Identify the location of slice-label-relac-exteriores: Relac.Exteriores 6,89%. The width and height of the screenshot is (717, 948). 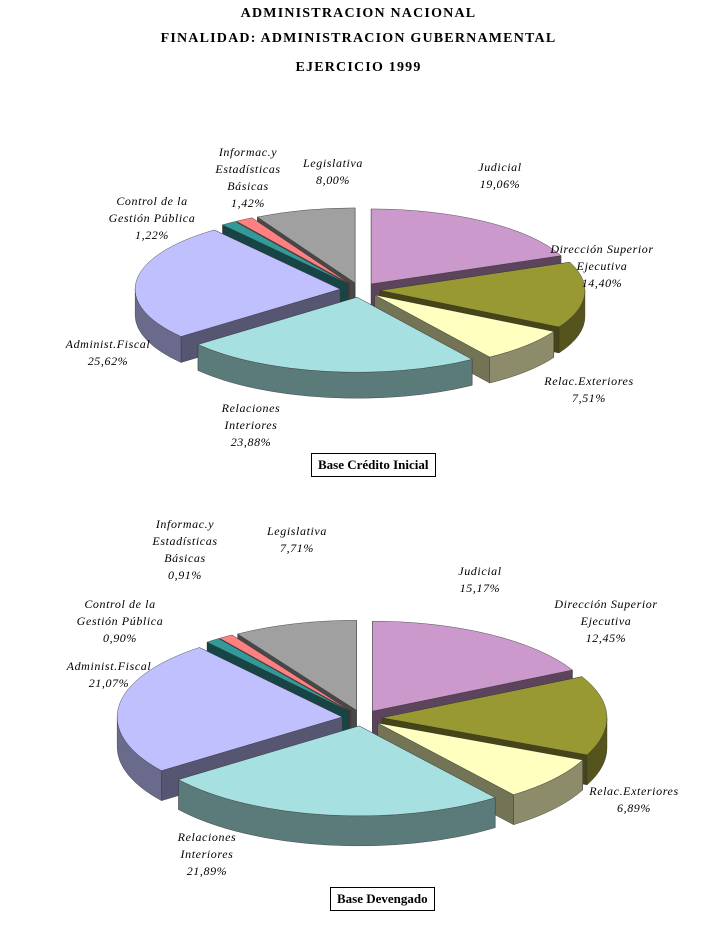
(633, 799).